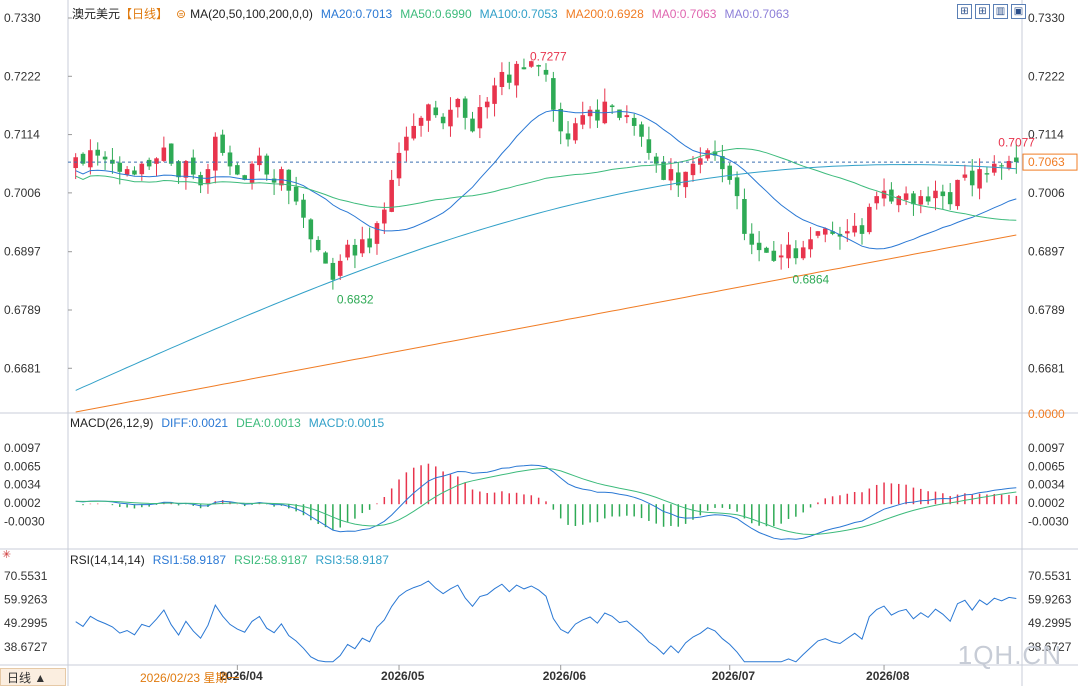  What do you see at coordinates (112, 423) in the screenshot?
I see `macd-params: MACD(26,12,9)` at bounding box center [112, 423].